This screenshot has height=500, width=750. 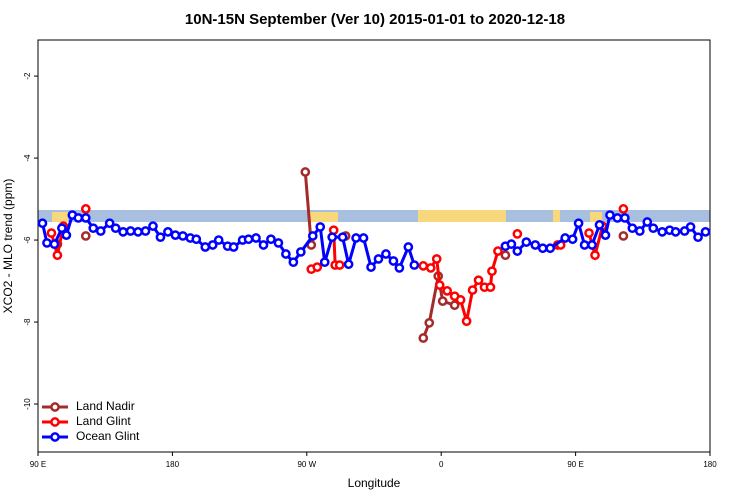 I want to click on y-tick-label: -2, so click(x=27, y=76).